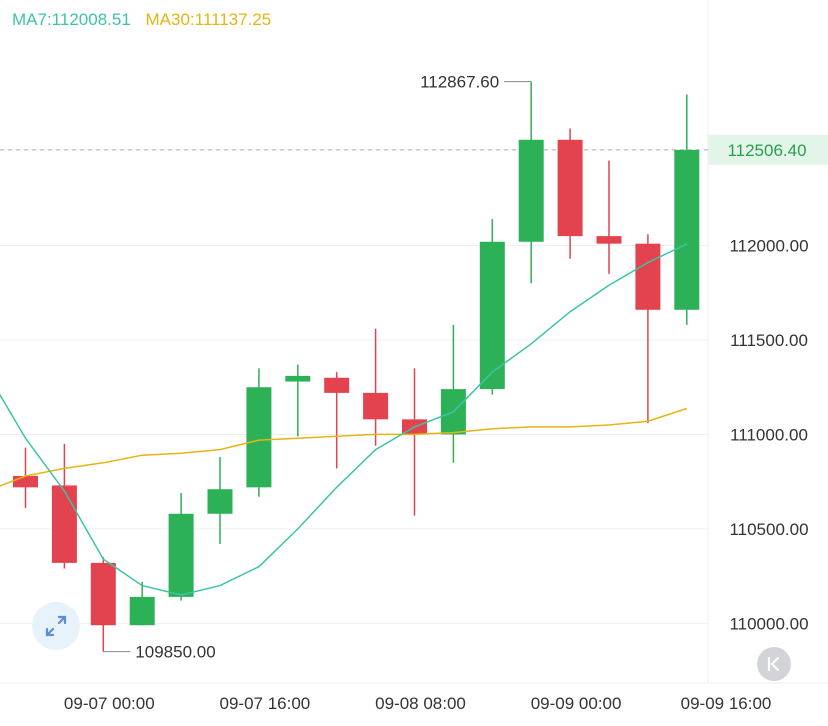 The image size is (828, 726). What do you see at coordinates (769, 340) in the screenshot?
I see `y-tick-label: 111500.00` at bounding box center [769, 340].